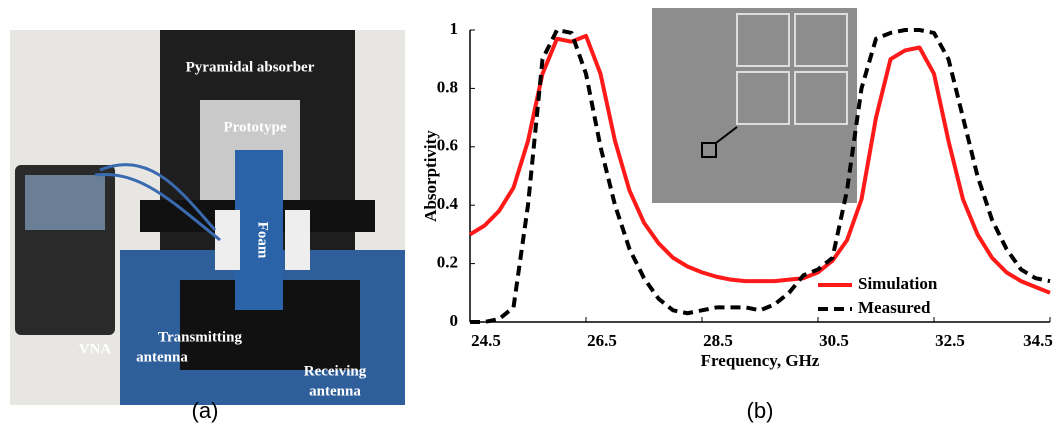 This screenshot has width=1058, height=430. I want to click on photo-label: VNA, so click(95, 349).